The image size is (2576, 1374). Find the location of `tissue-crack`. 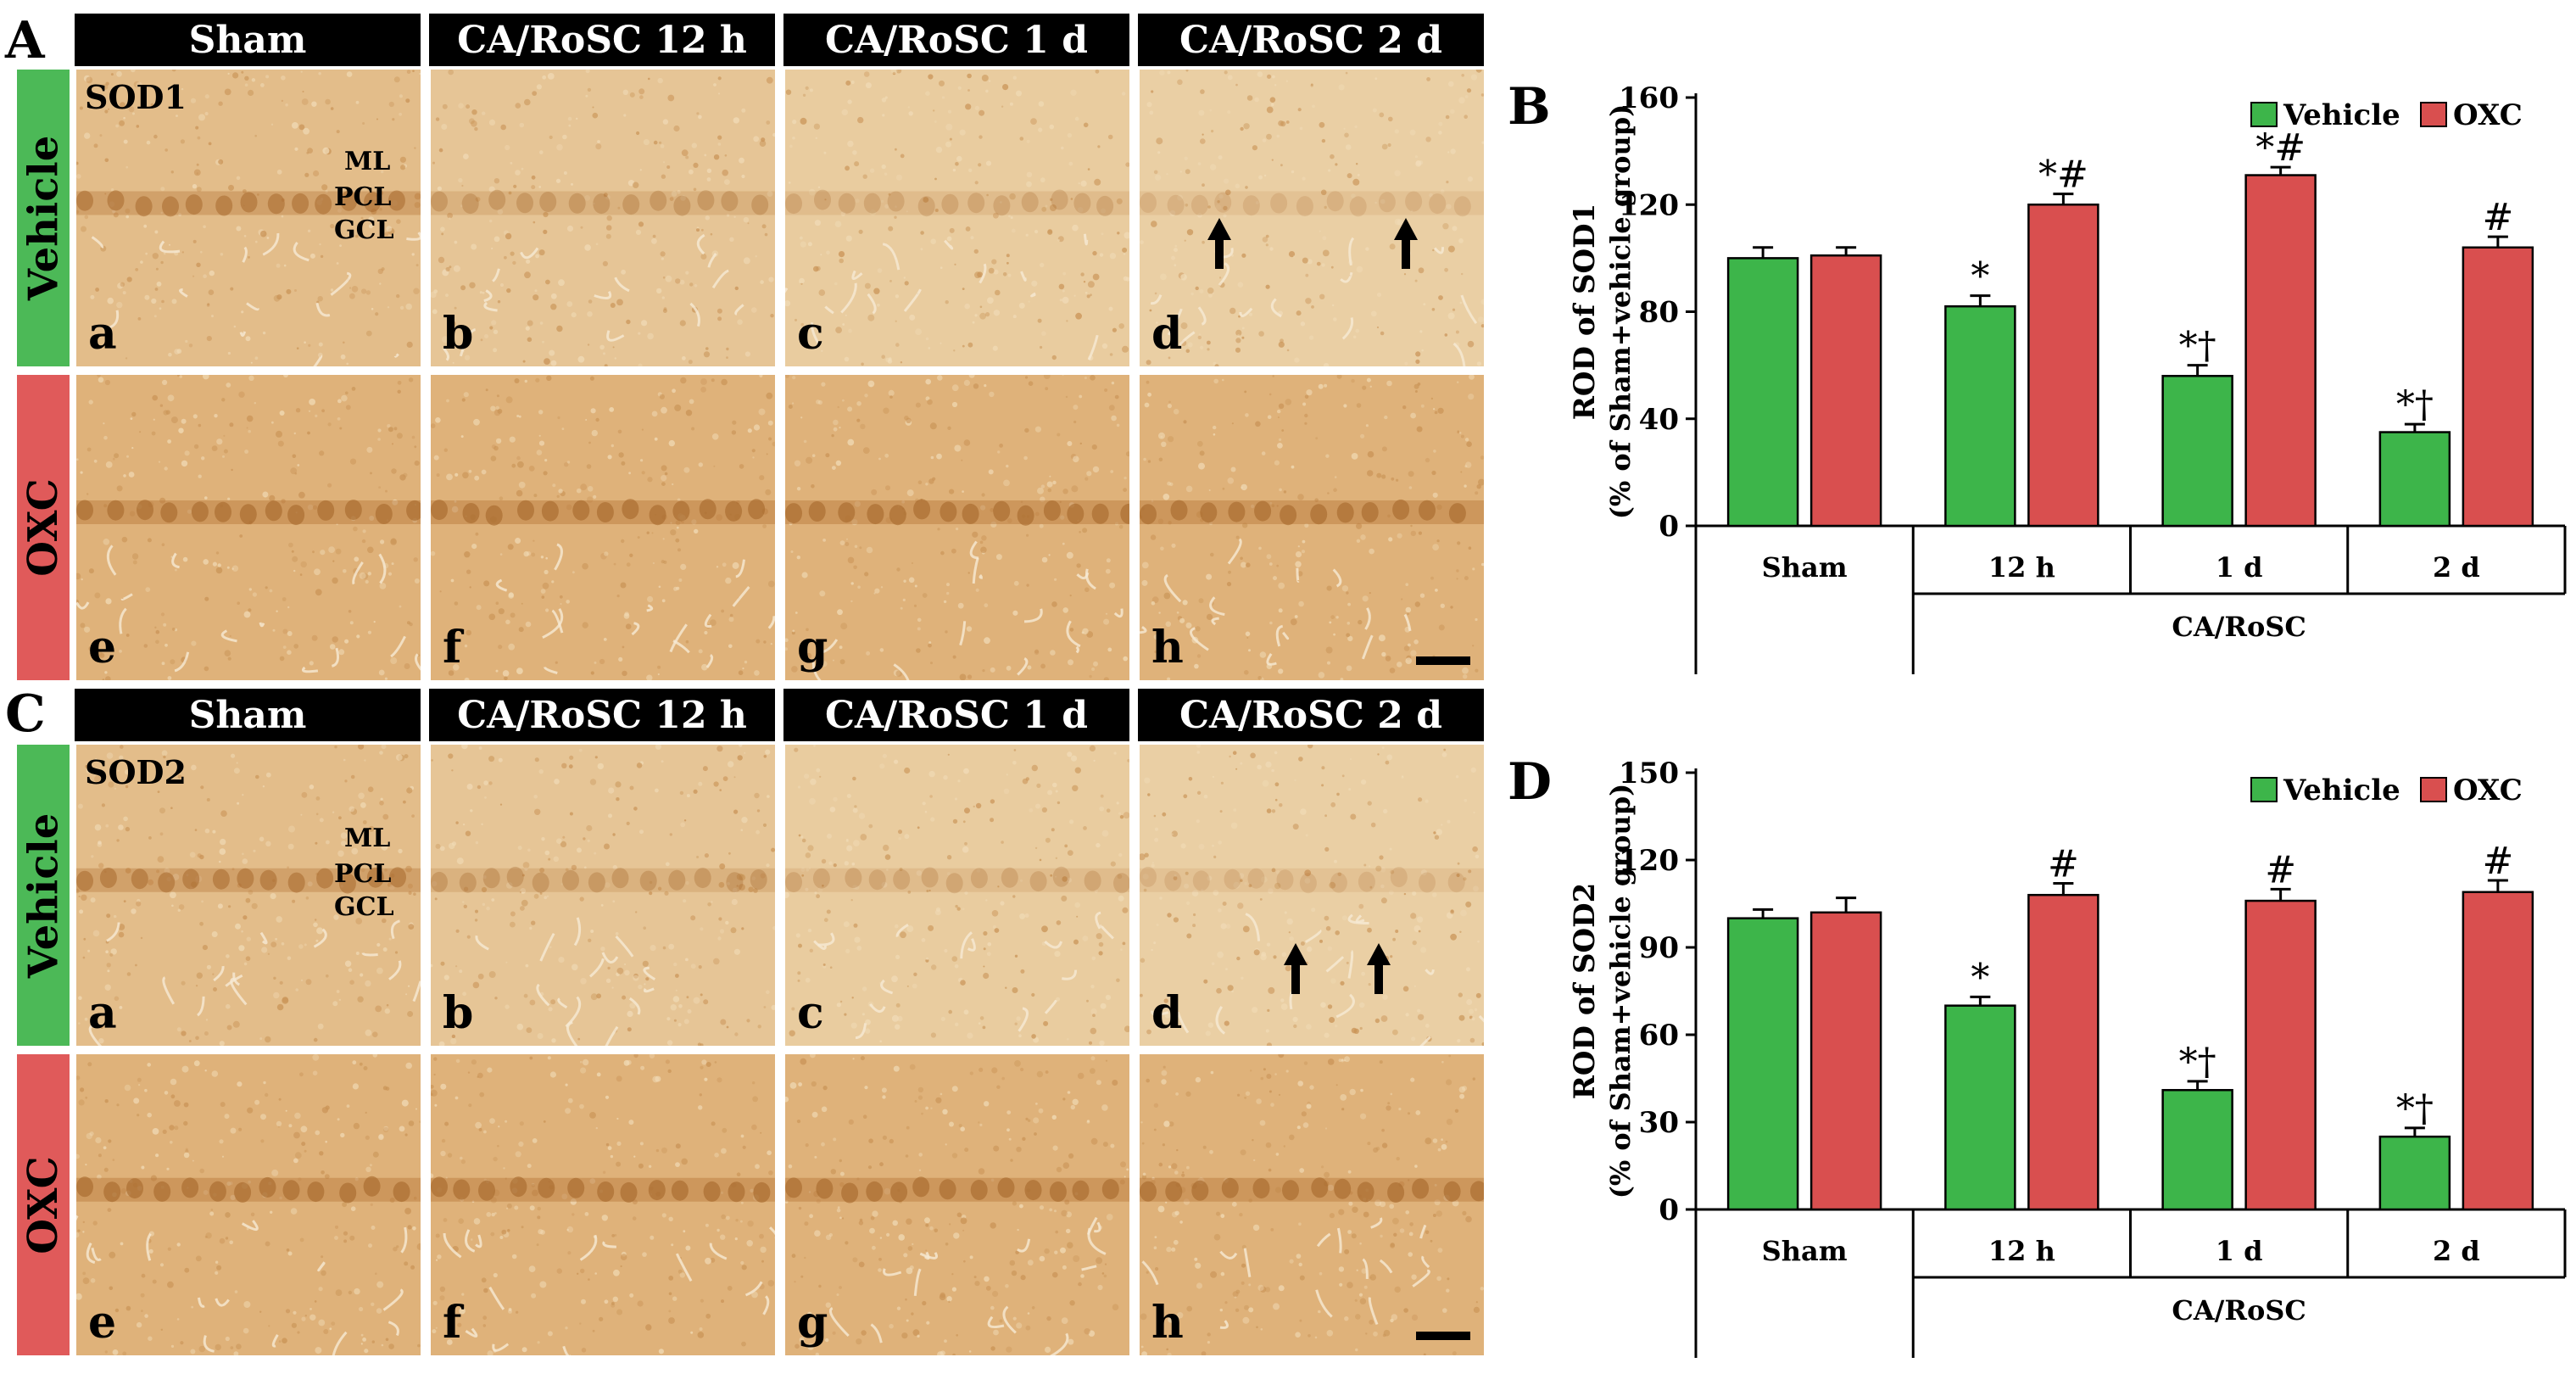

tissue-crack is located at coordinates (543, 995).